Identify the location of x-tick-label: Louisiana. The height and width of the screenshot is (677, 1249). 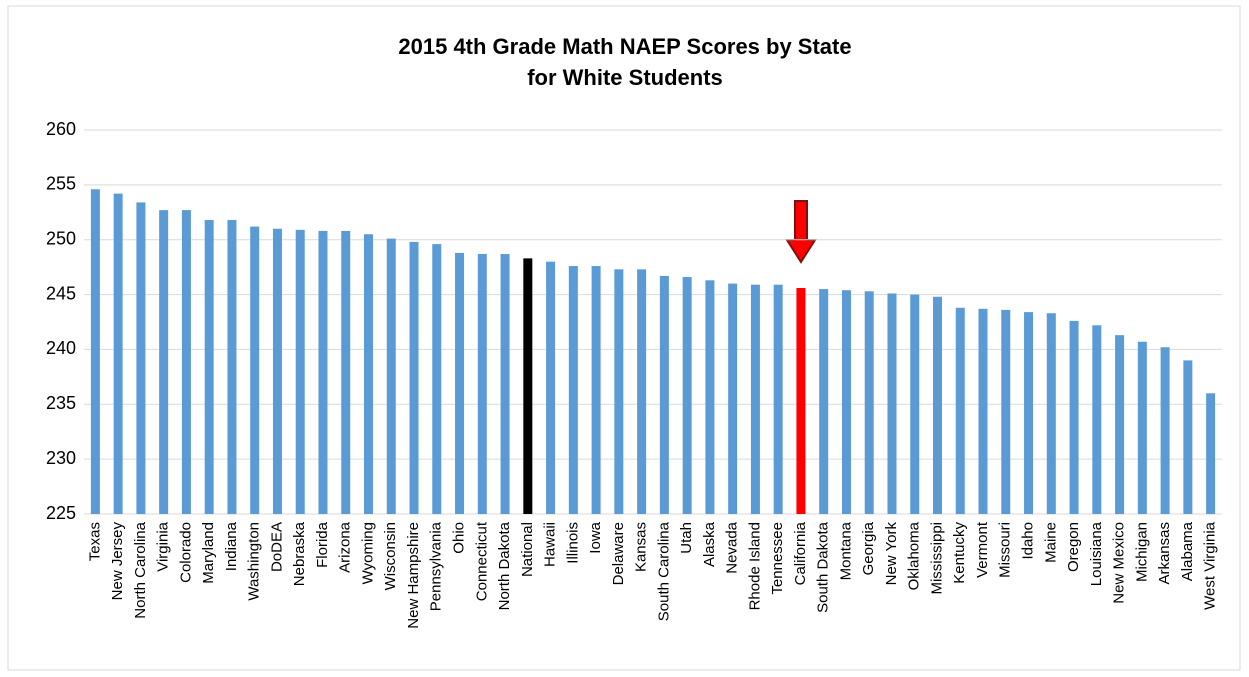
(1096, 553).